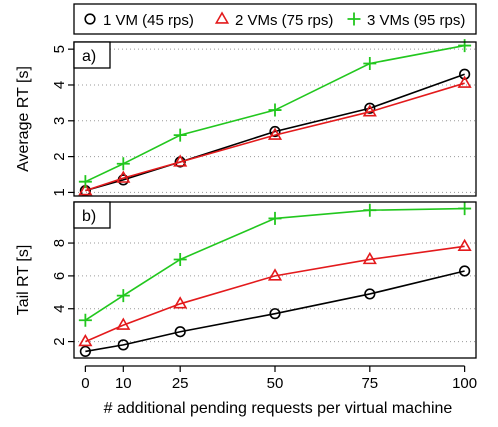 The width and height of the screenshot is (498, 427). Describe the element at coordinates (284, 20) in the screenshot. I see `legend-label-2: 2 VMs (75 rps)` at that location.